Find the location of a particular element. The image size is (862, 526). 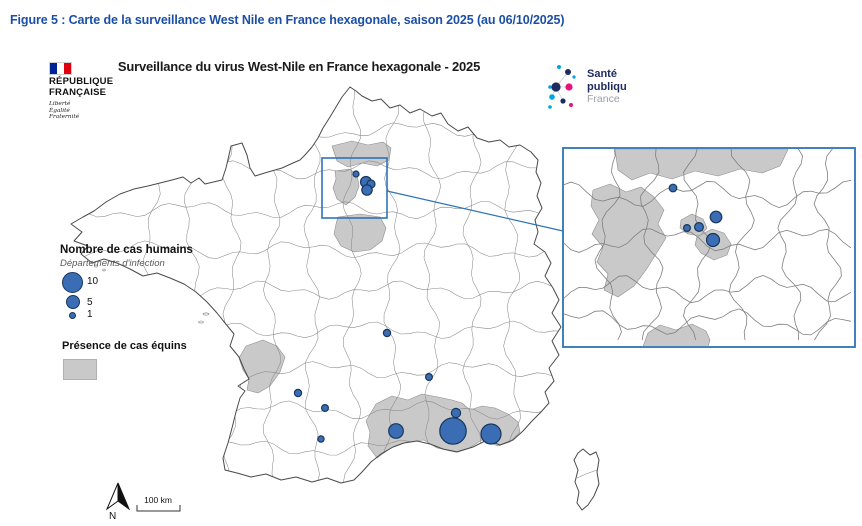

inset-map is located at coordinates (709, 247).